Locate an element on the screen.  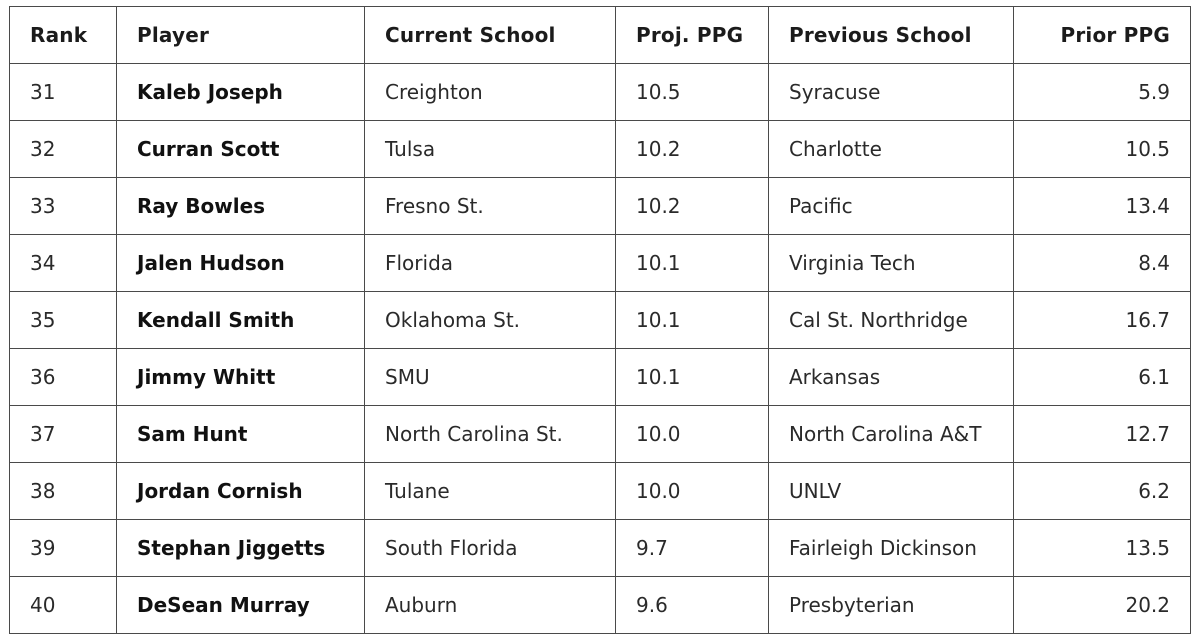
cell-current-school: Auburn is located at coordinates (490, 605).